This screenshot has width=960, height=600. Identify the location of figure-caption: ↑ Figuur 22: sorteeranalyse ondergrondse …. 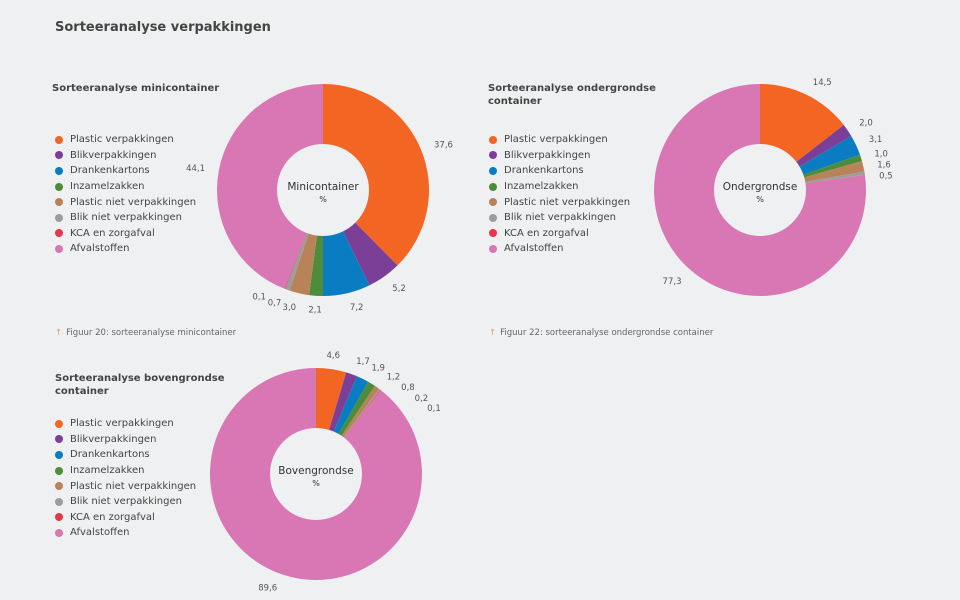
(601, 333).